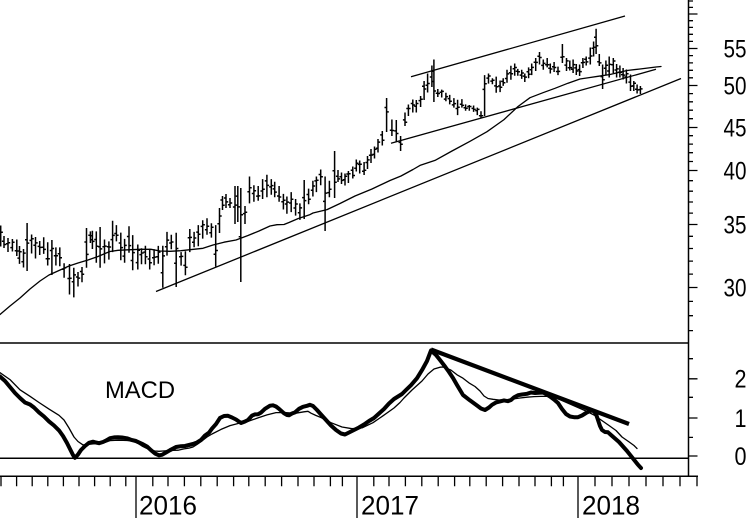 This screenshot has height=518, width=752. Describe the element at coordinates (168, 504) in the screenshot. I see `svg-text: 2016` at that location.